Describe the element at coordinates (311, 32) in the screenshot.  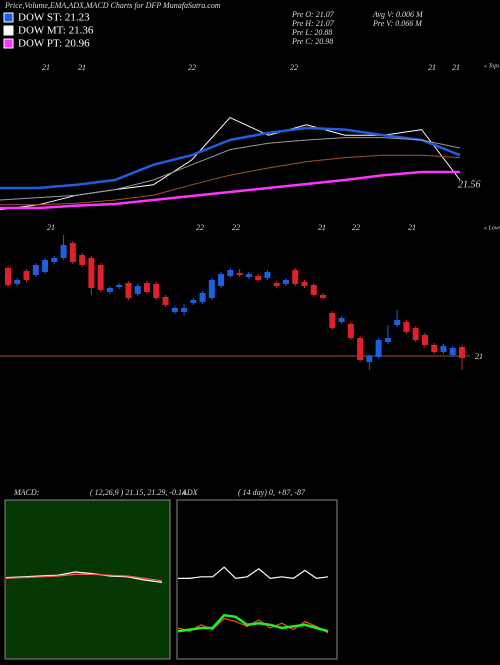
I see `stat: Pre L: 20.88` at that location.